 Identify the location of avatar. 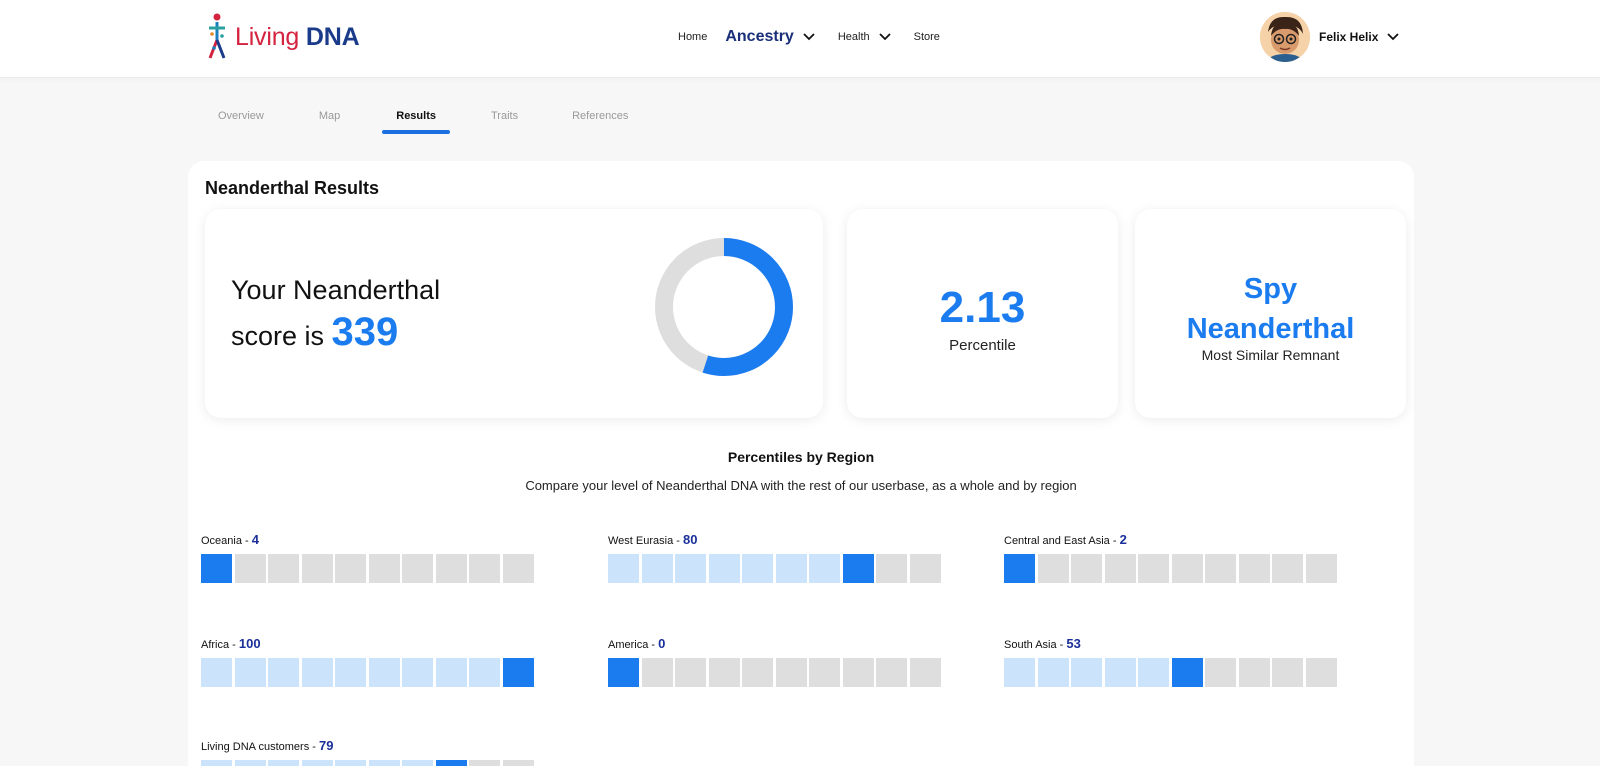
(1285, 37).